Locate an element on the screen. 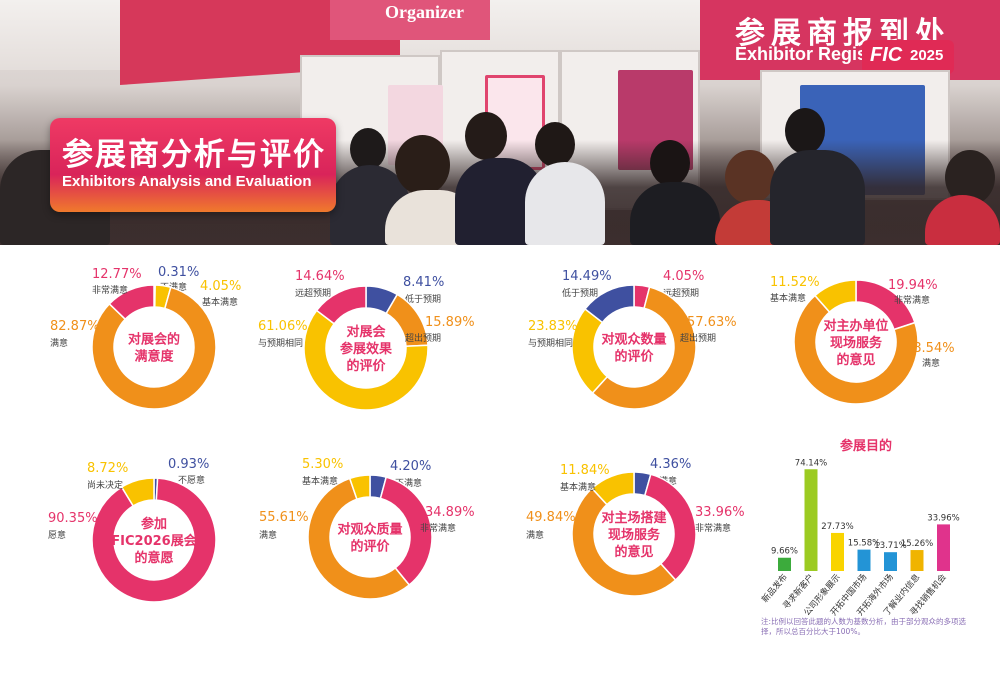 The image size is (1000, 678). slice-percent-label: 61.06% is located at coordinates (283, 326).